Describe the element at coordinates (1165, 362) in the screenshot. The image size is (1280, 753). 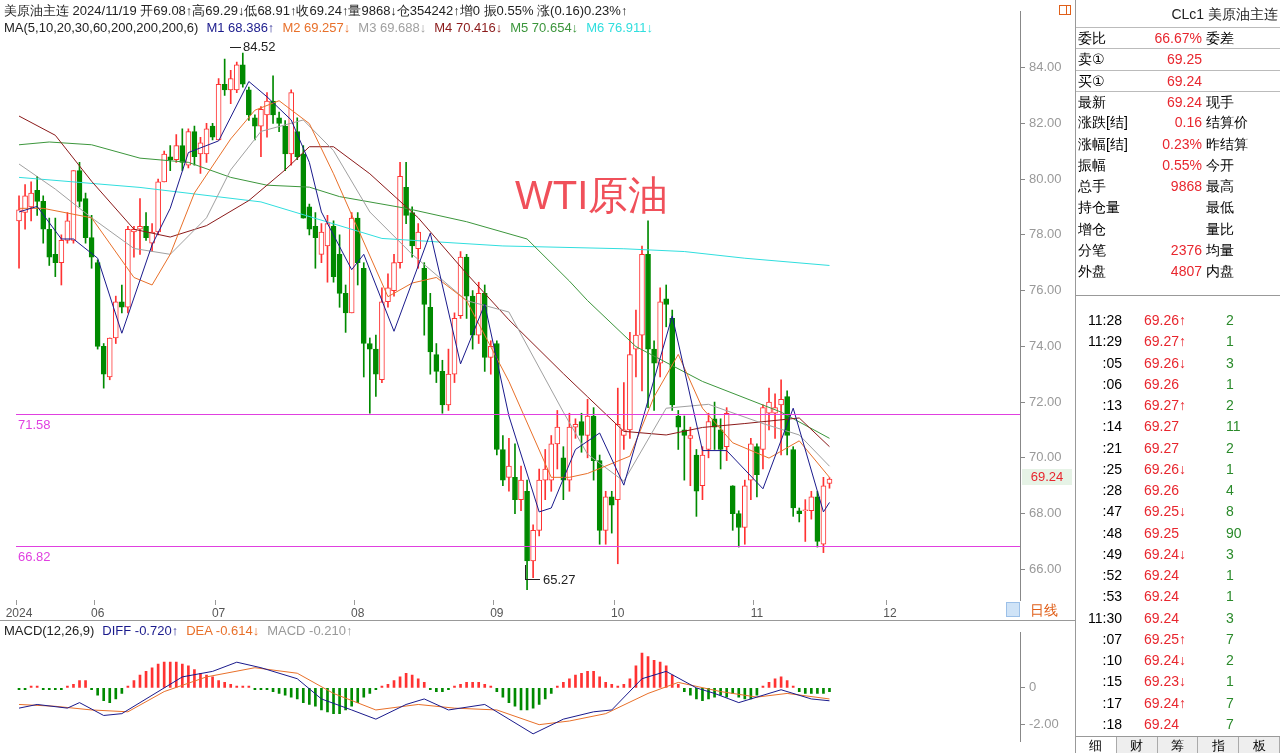
I see `text: 69.26↓` at that location.